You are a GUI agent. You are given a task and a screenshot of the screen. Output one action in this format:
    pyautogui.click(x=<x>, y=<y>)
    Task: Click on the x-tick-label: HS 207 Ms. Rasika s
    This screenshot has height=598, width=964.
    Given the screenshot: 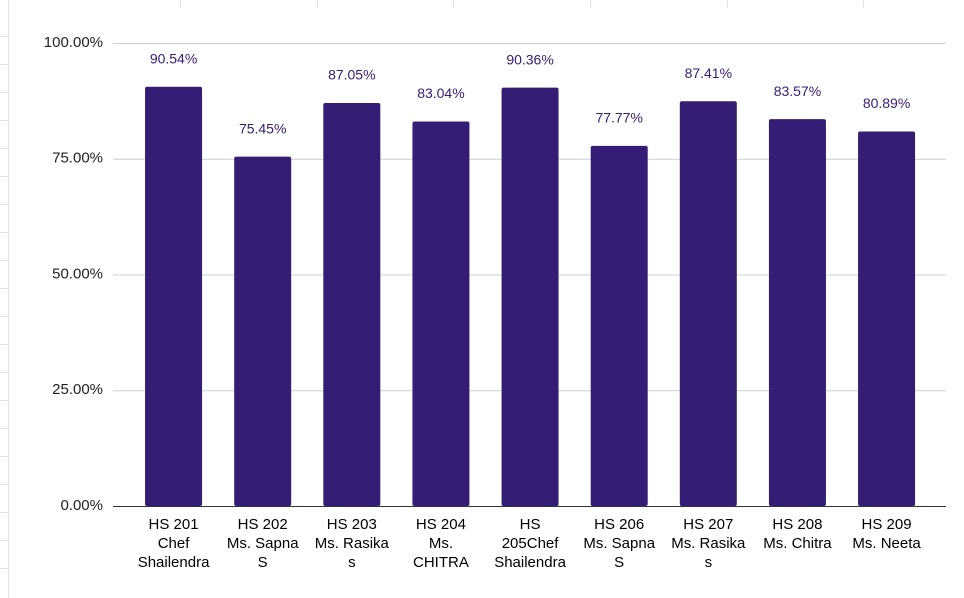 What is the action you would take?
    pyautogui.click(x=708, y=543)
    